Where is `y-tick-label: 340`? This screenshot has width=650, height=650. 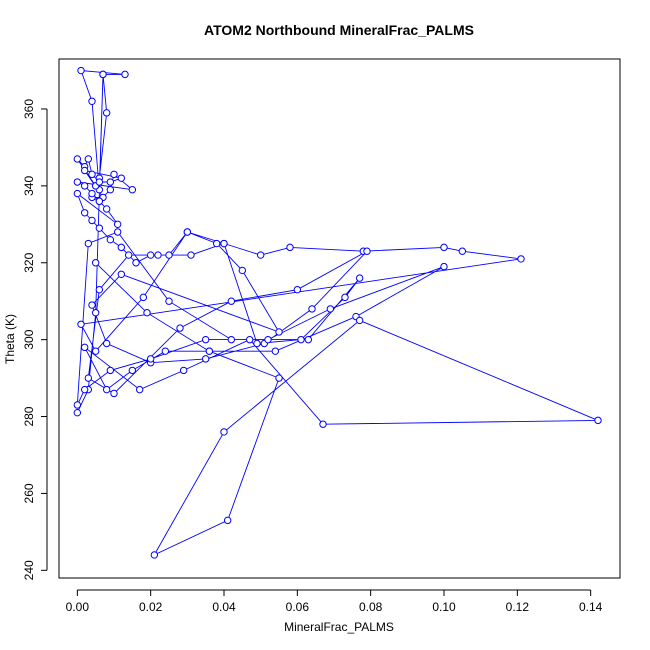 y-tick-label: 340 is located at coordinates (29, 186).